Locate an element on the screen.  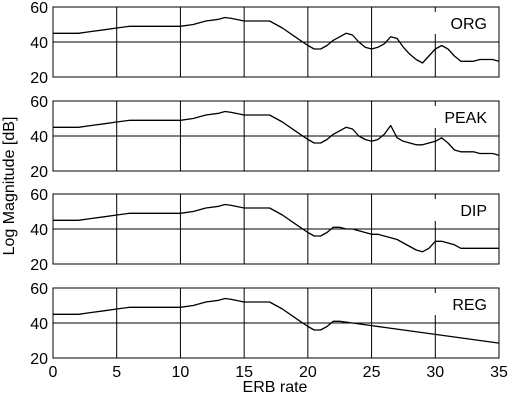
x-tick-label: 5 is located at coordinates (116, 372).